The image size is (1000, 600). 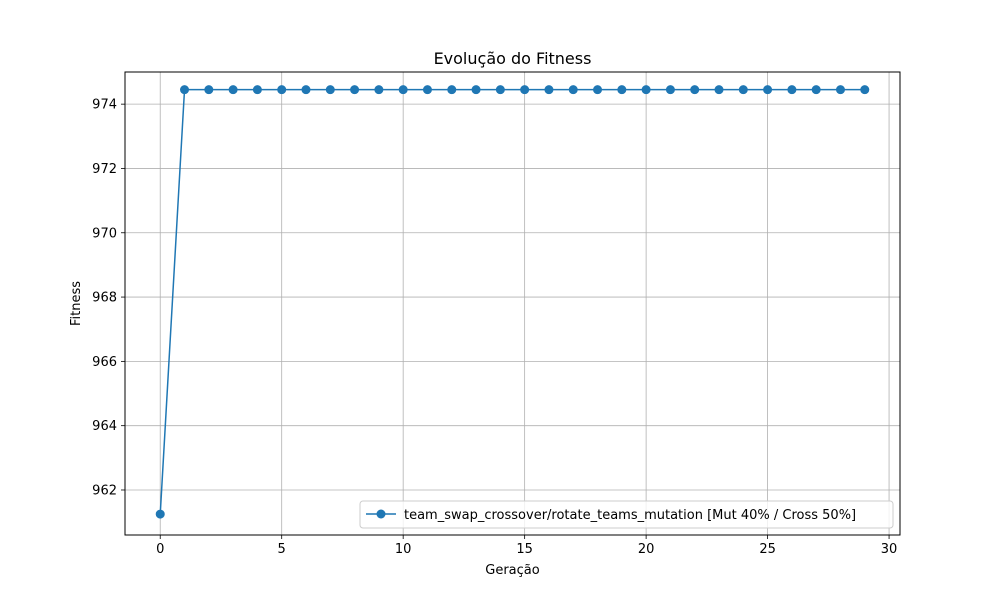 What do you see at coordinates (889, 549) in the screenshot?
I see `x-tick-label: 30` at bounding box center [889, 549].